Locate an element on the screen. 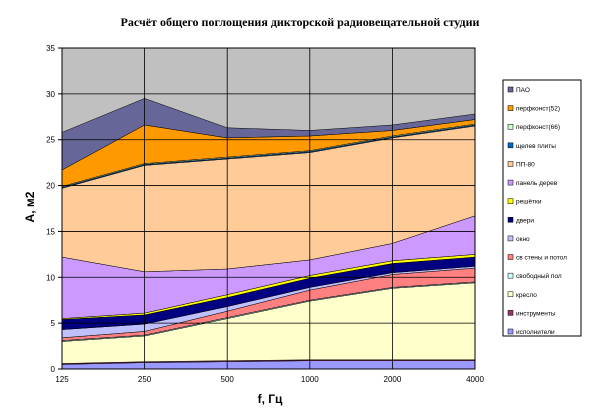 The width and height of the screenshot is (599, 412). x-tick-label-0: 125 is located at coordinates (62, 379).